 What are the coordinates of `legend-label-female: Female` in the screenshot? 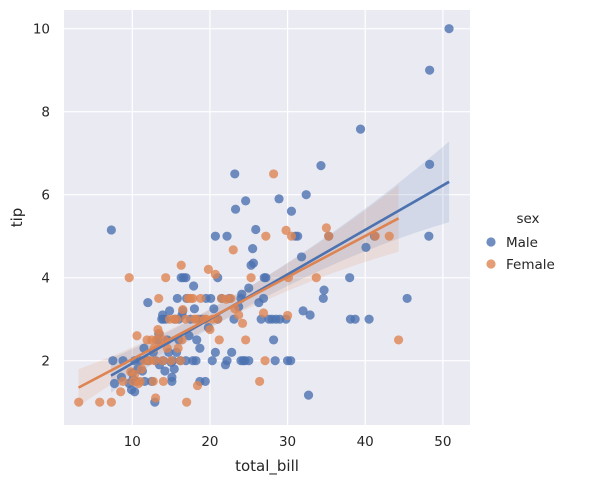 It's located at (530, 265).